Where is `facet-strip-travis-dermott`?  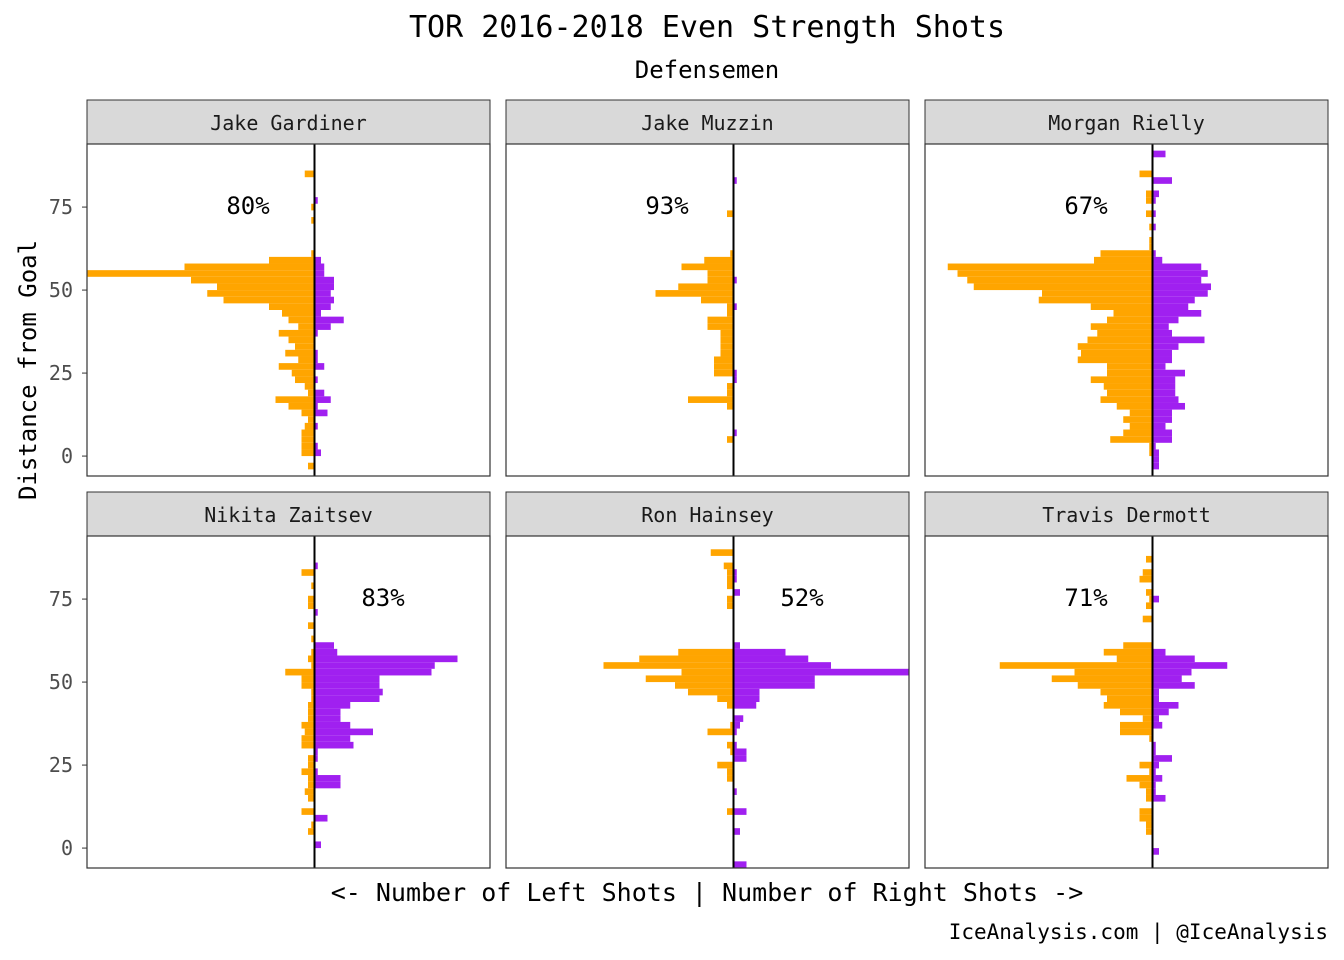
facet-strip-travis-dermott is located at coordinates (1126, 514).